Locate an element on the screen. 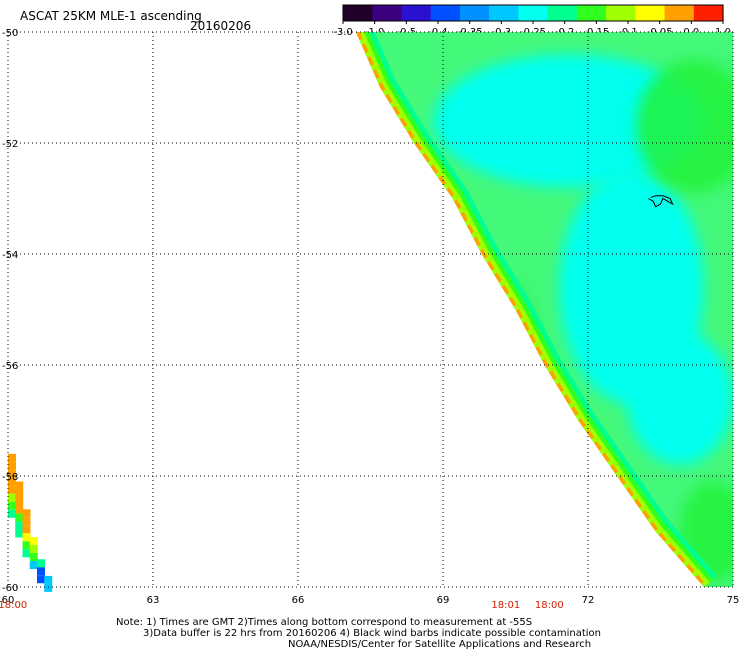 The image size is (740, 650). y-tick-label: -50 is located at coordinates (10, 33).